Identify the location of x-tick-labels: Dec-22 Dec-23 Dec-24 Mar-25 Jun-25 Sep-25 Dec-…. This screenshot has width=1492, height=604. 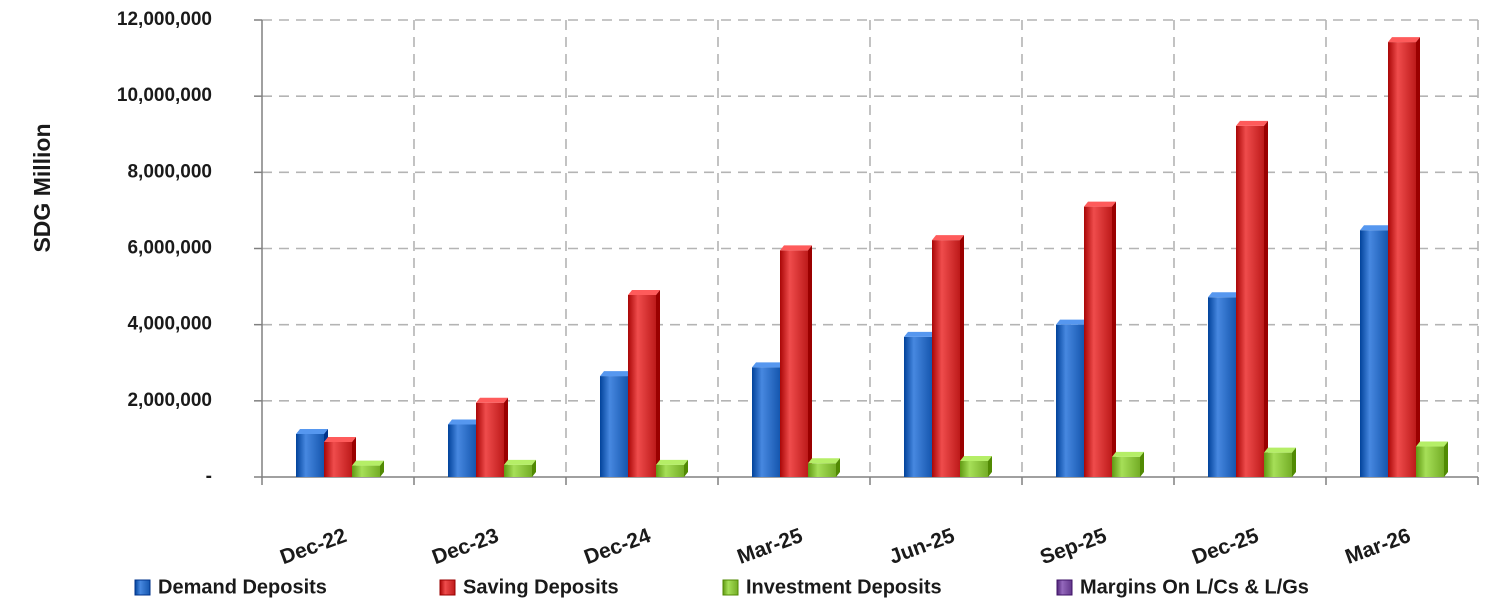
(845, 546).